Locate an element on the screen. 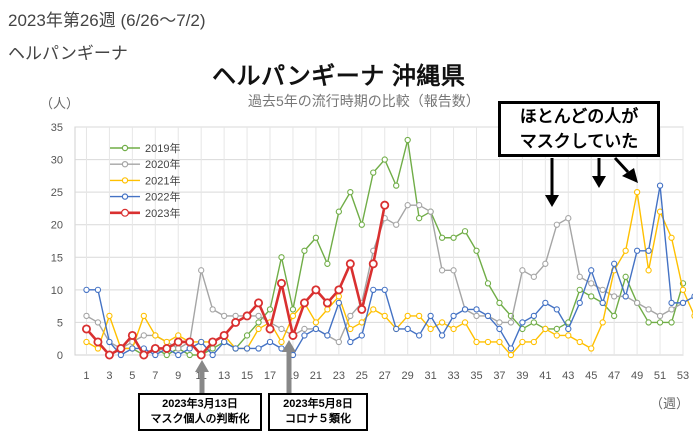 The image size is (693, 440). y-tick-label: 35 is located at coordinates (57, 128).